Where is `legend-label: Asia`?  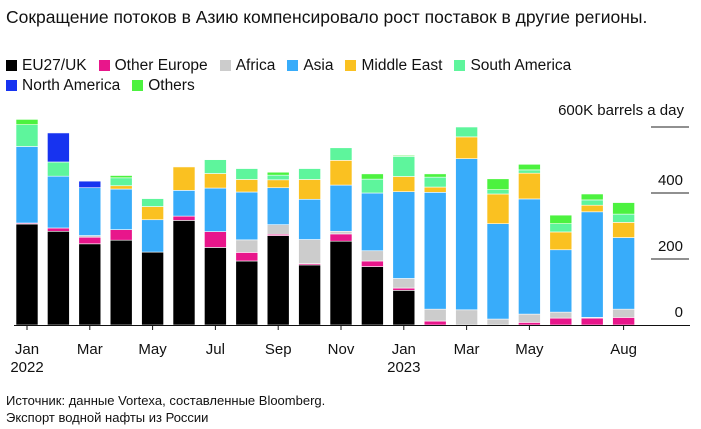 legend-label: Asia is located at coordinates (318, 65).